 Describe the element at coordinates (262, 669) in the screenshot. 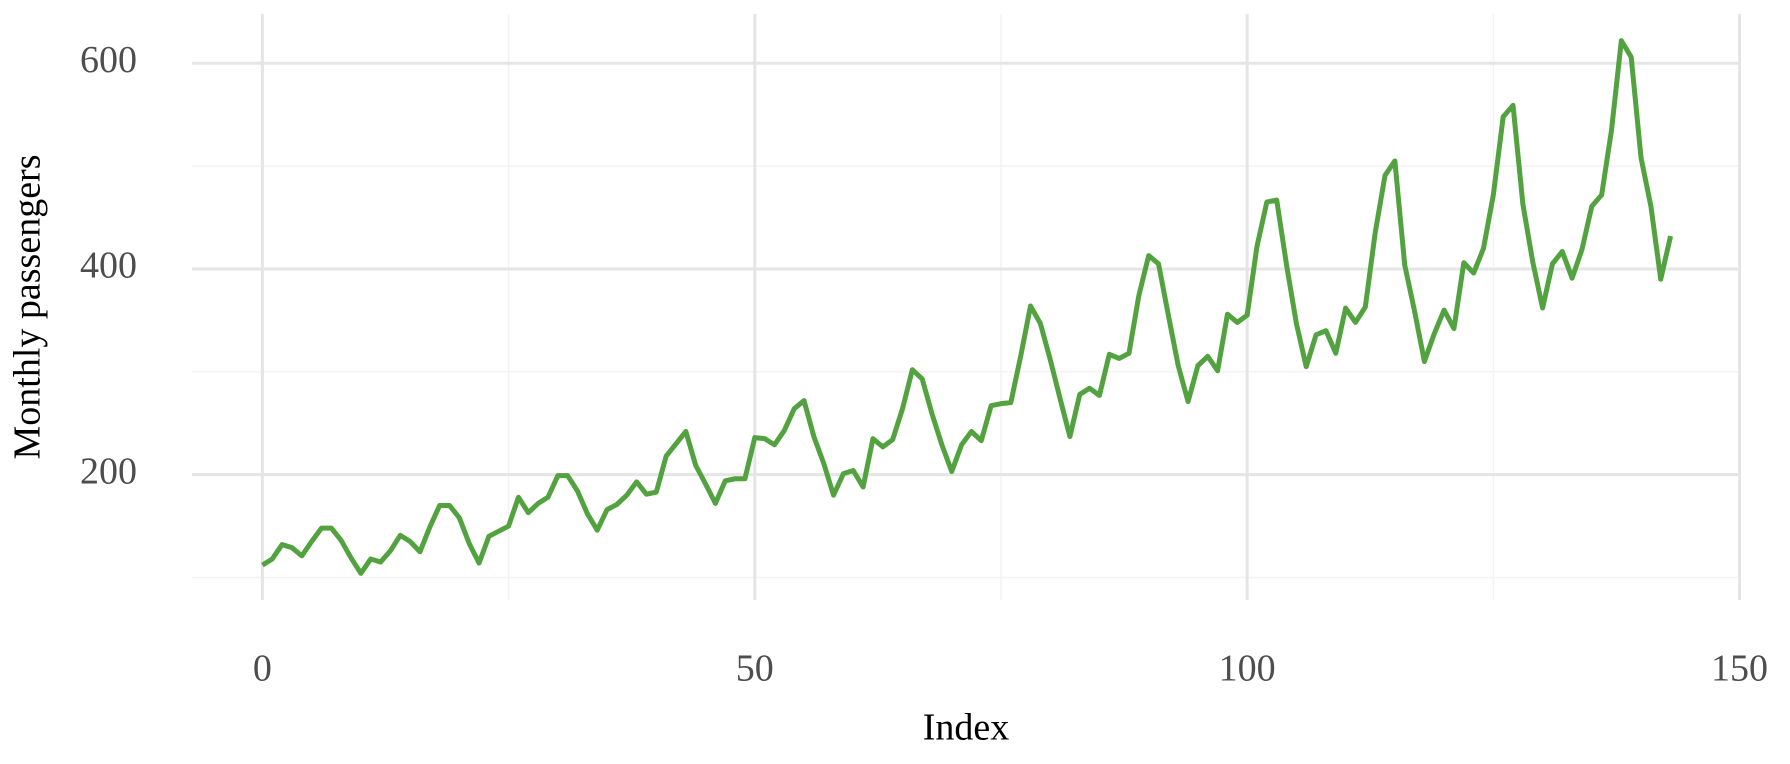

I see `x-tick-label: 0` at that location.